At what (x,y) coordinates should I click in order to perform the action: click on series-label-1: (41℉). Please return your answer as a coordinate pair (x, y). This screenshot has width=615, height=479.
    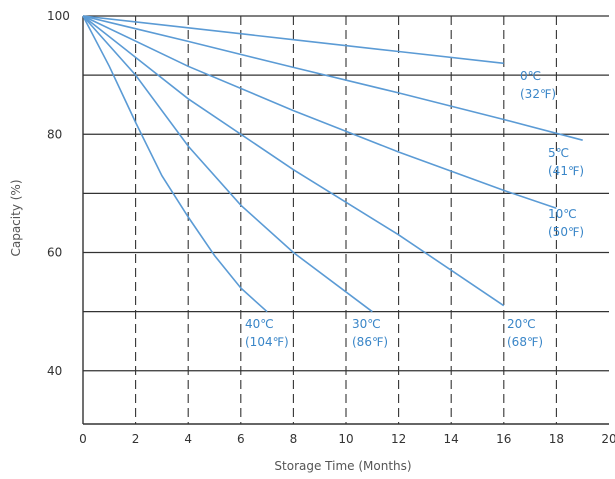
    Looking at the image, I should click on (566, 171).